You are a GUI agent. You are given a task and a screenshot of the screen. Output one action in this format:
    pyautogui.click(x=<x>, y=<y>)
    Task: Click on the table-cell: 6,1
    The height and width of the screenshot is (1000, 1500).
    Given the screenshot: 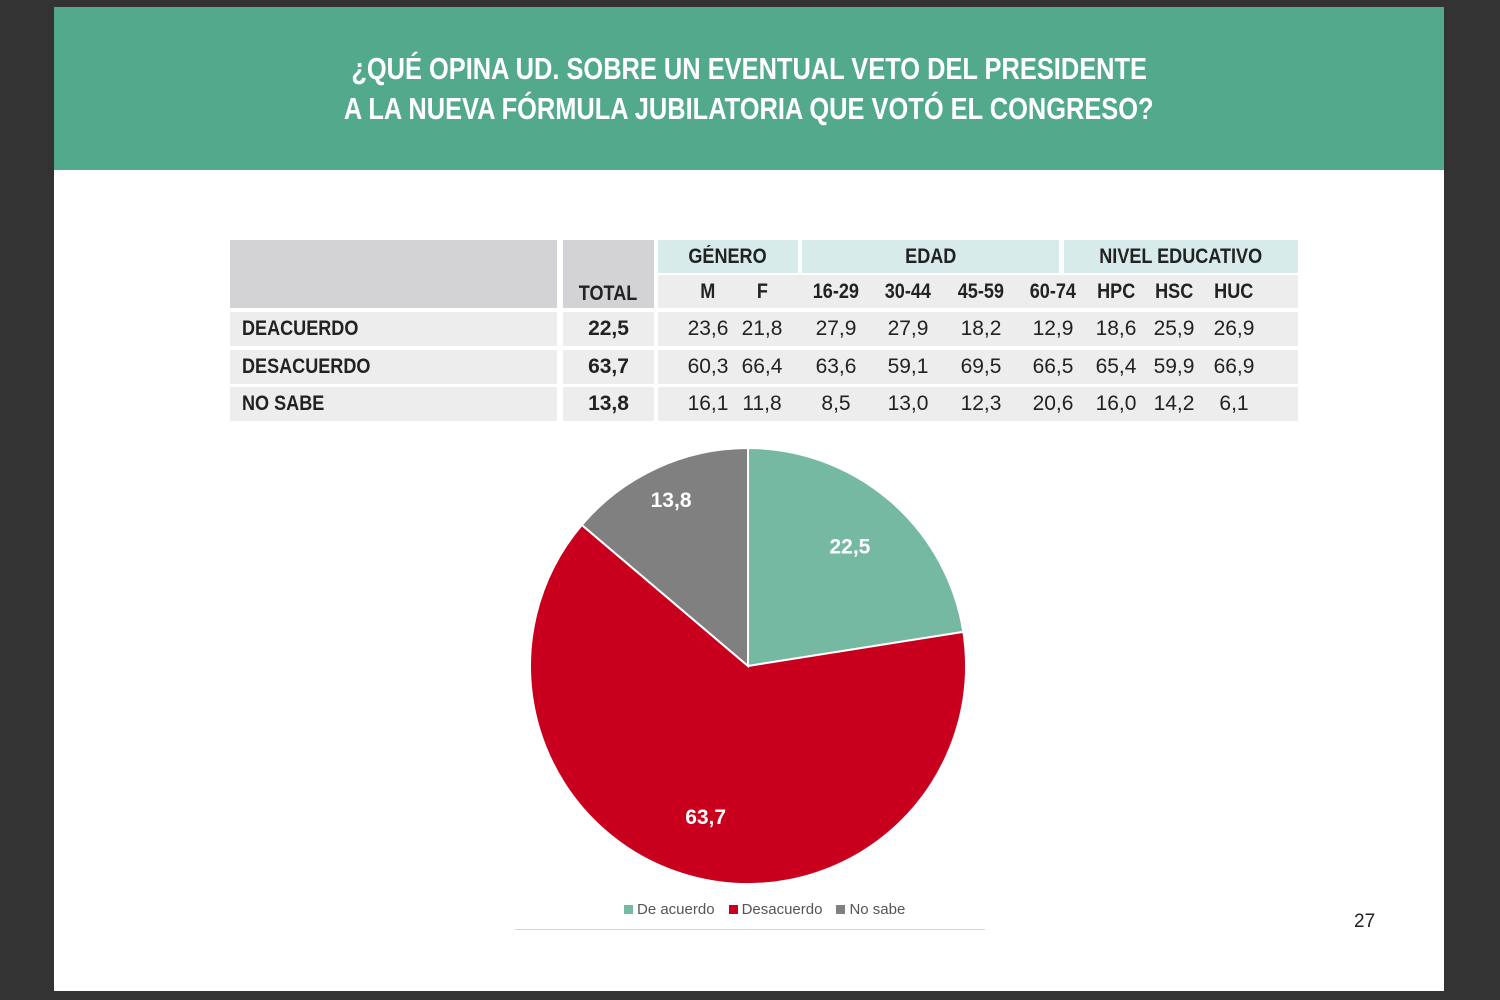 What is the action you would take?
    pyautogui.click(x=1234, y=403)
    